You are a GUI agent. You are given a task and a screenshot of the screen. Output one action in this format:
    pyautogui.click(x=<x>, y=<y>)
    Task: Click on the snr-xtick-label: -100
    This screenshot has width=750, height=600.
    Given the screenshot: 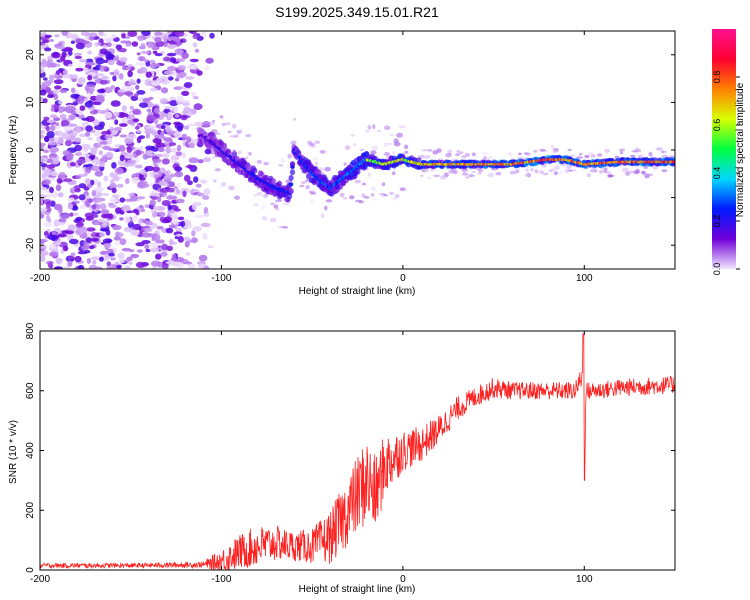 What is the action you would take?
    pyautogui.click(x=221, y=579)
    